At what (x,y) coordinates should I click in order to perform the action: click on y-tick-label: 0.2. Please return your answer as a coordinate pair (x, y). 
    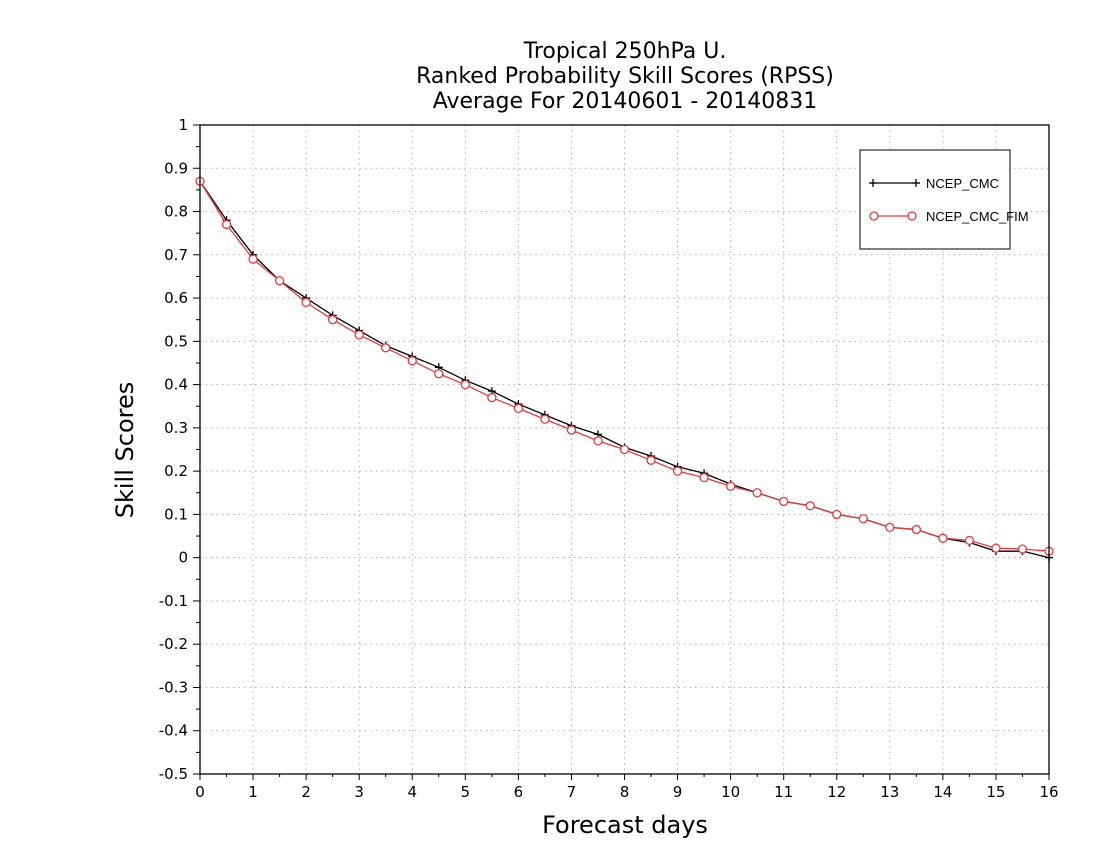
    Looking at the image, I should click on (176, 471).